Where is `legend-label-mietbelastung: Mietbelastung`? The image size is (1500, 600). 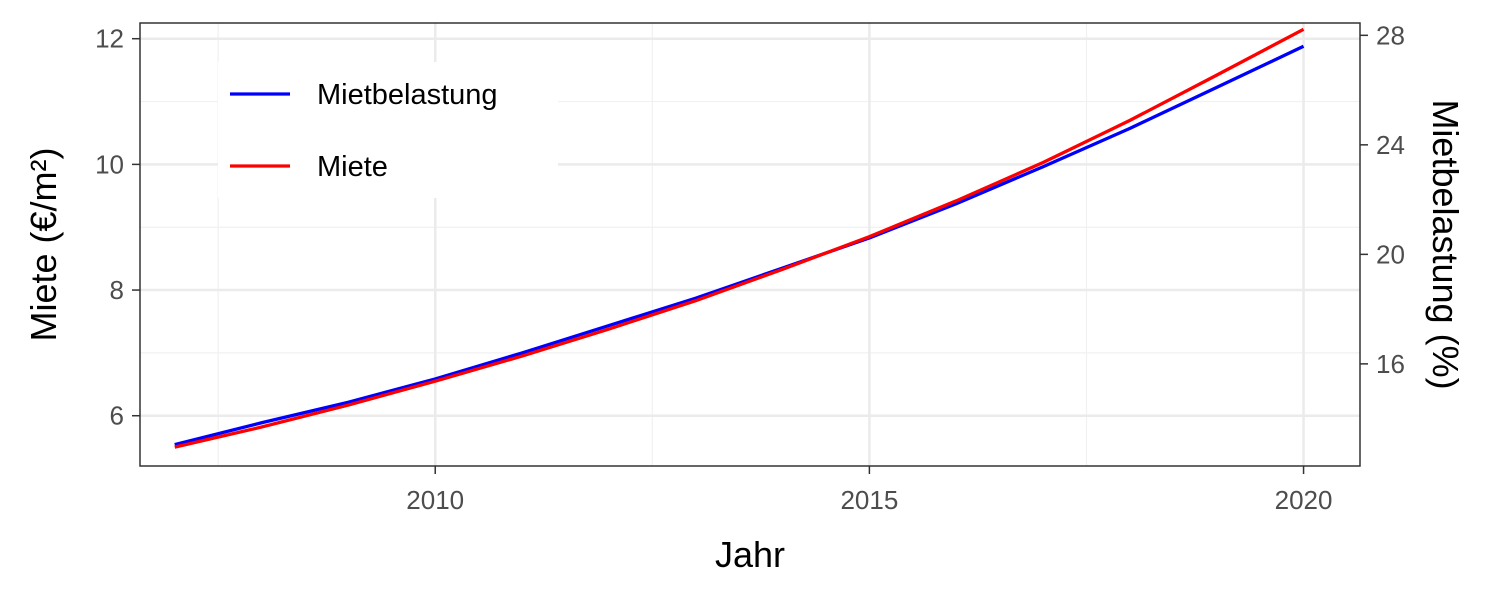 legend-label-mietbelastung: Mietbelastung is located at coordinates (407, 95).